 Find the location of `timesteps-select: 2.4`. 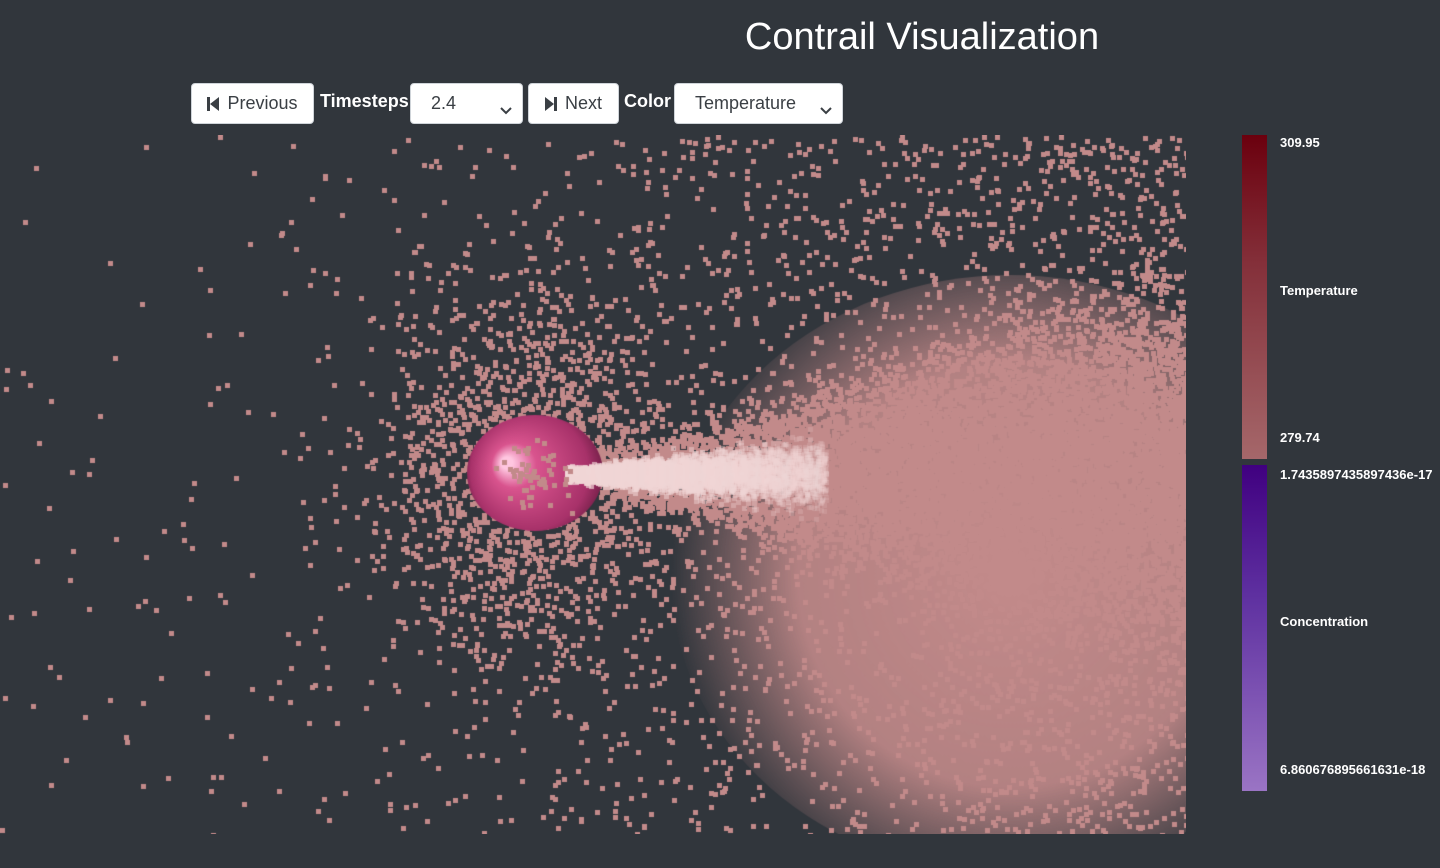

timesteps-select: 2.4 is located at coordinates (466, 103).